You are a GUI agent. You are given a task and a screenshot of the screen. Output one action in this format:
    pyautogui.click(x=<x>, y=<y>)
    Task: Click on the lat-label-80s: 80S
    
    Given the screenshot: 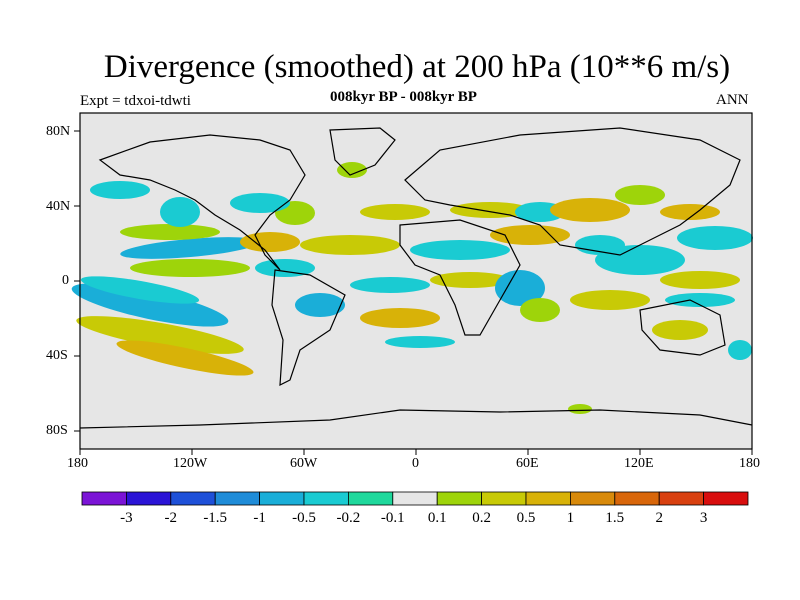 What is the action you would take?
    pyautogui.click(x=57, y=430)
    